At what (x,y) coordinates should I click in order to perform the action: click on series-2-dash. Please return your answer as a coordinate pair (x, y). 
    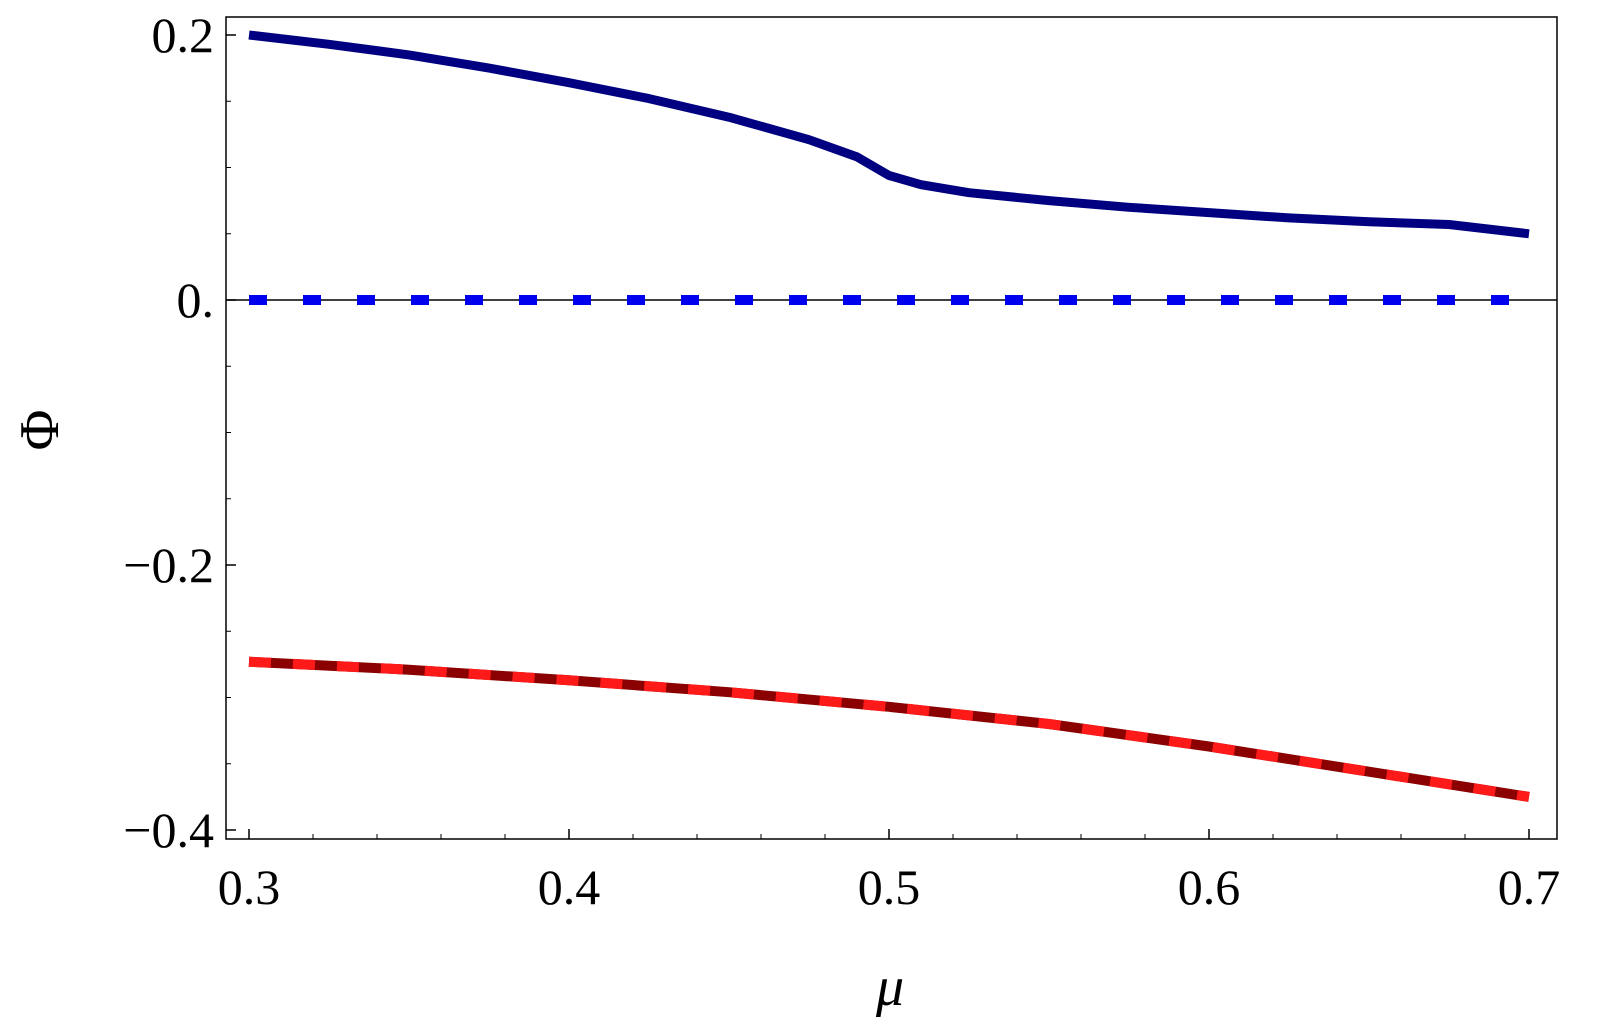
    Looking at the image, I should click on (889, 729).